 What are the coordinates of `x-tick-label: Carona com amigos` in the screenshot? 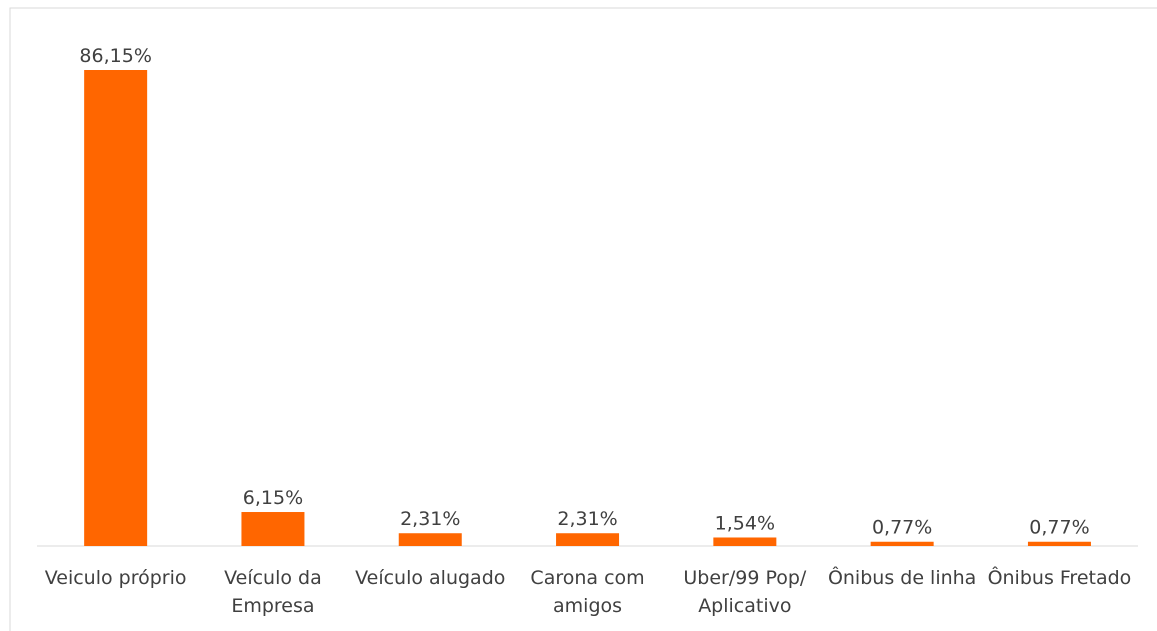 It's located at (587, 592).